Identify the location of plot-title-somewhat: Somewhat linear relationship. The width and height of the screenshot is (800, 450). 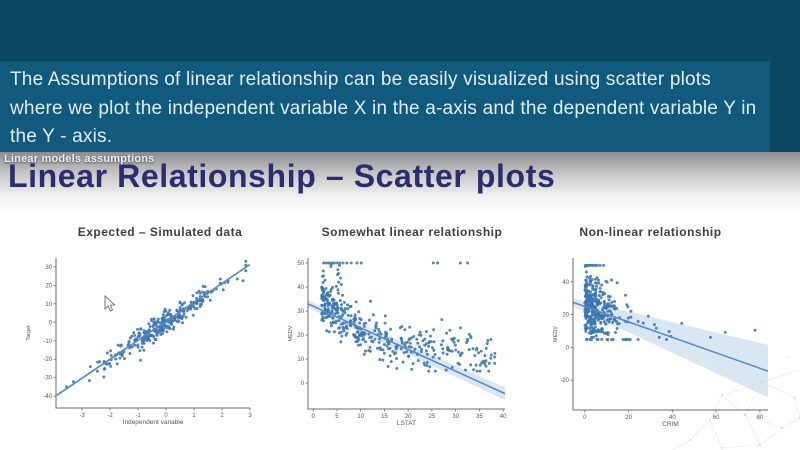
(412, 232).